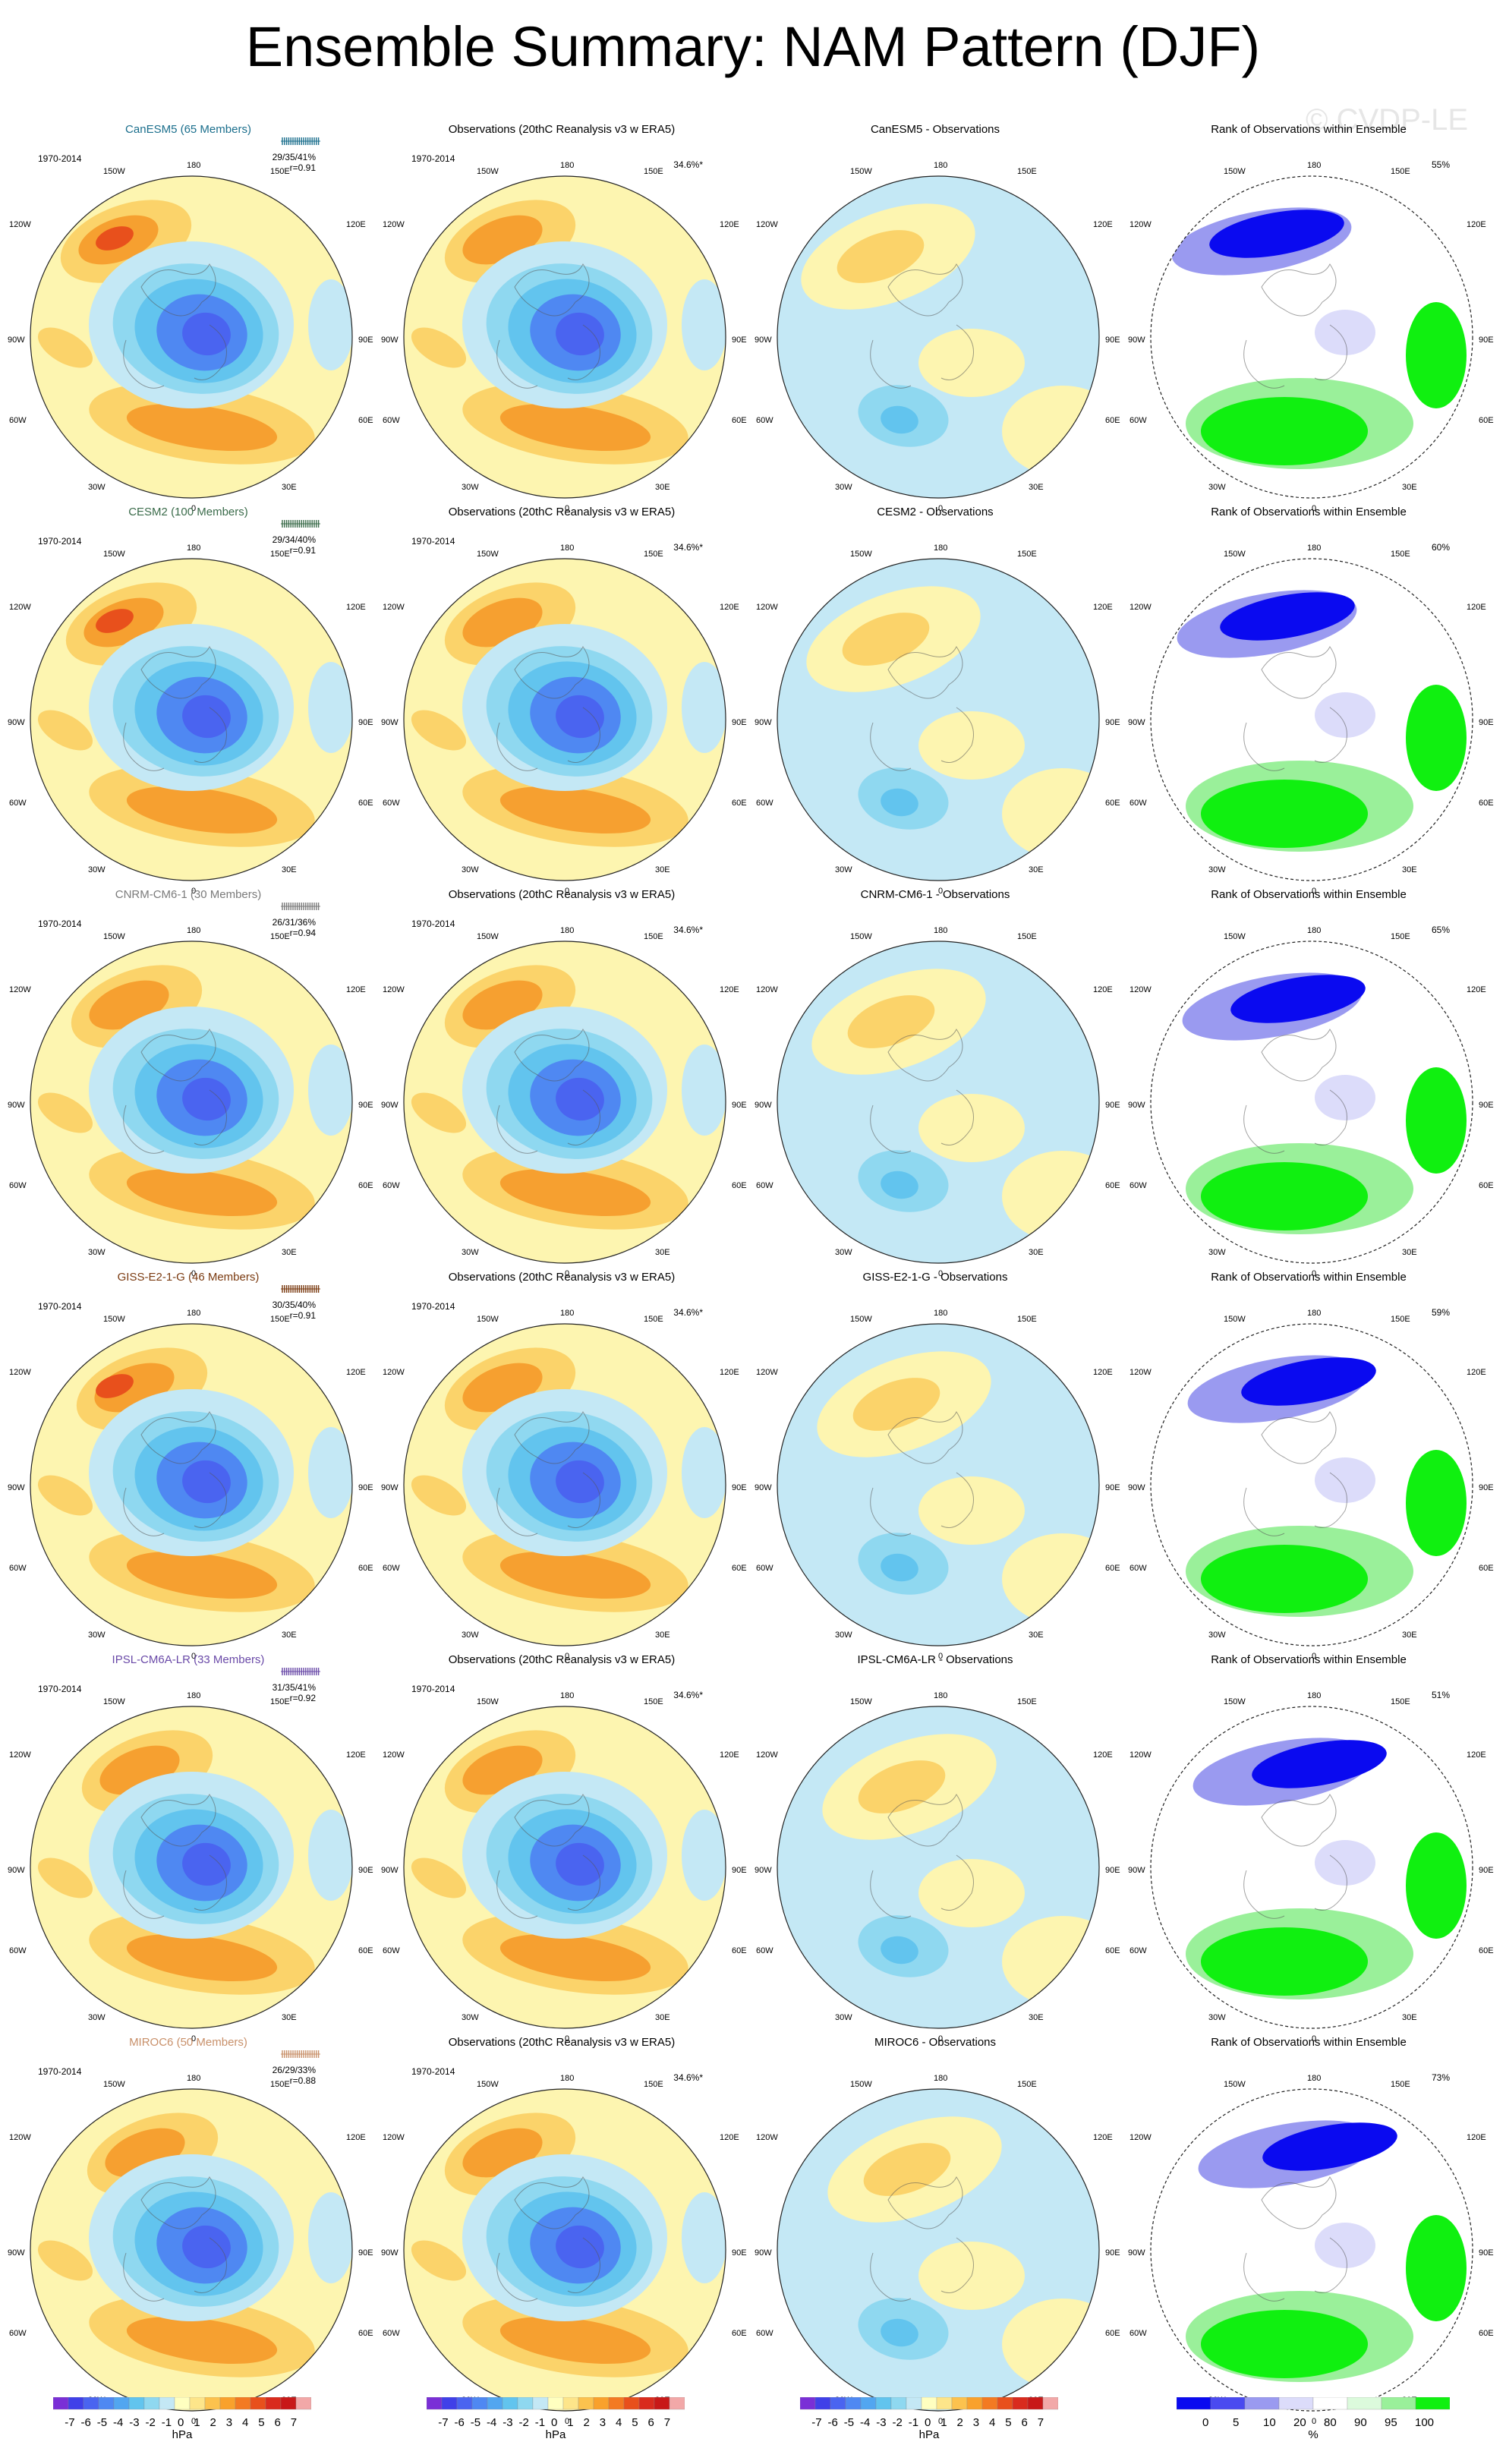  What do you see at coordinates (902, 1787) in the screenshot?
I see `diff-positive-core` at bounding box center [902, 1787].